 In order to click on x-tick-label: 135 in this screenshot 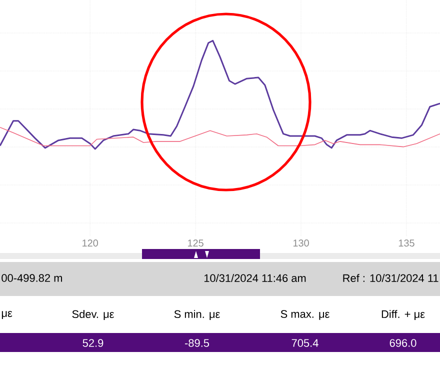, I will do `click(406, 243)`.